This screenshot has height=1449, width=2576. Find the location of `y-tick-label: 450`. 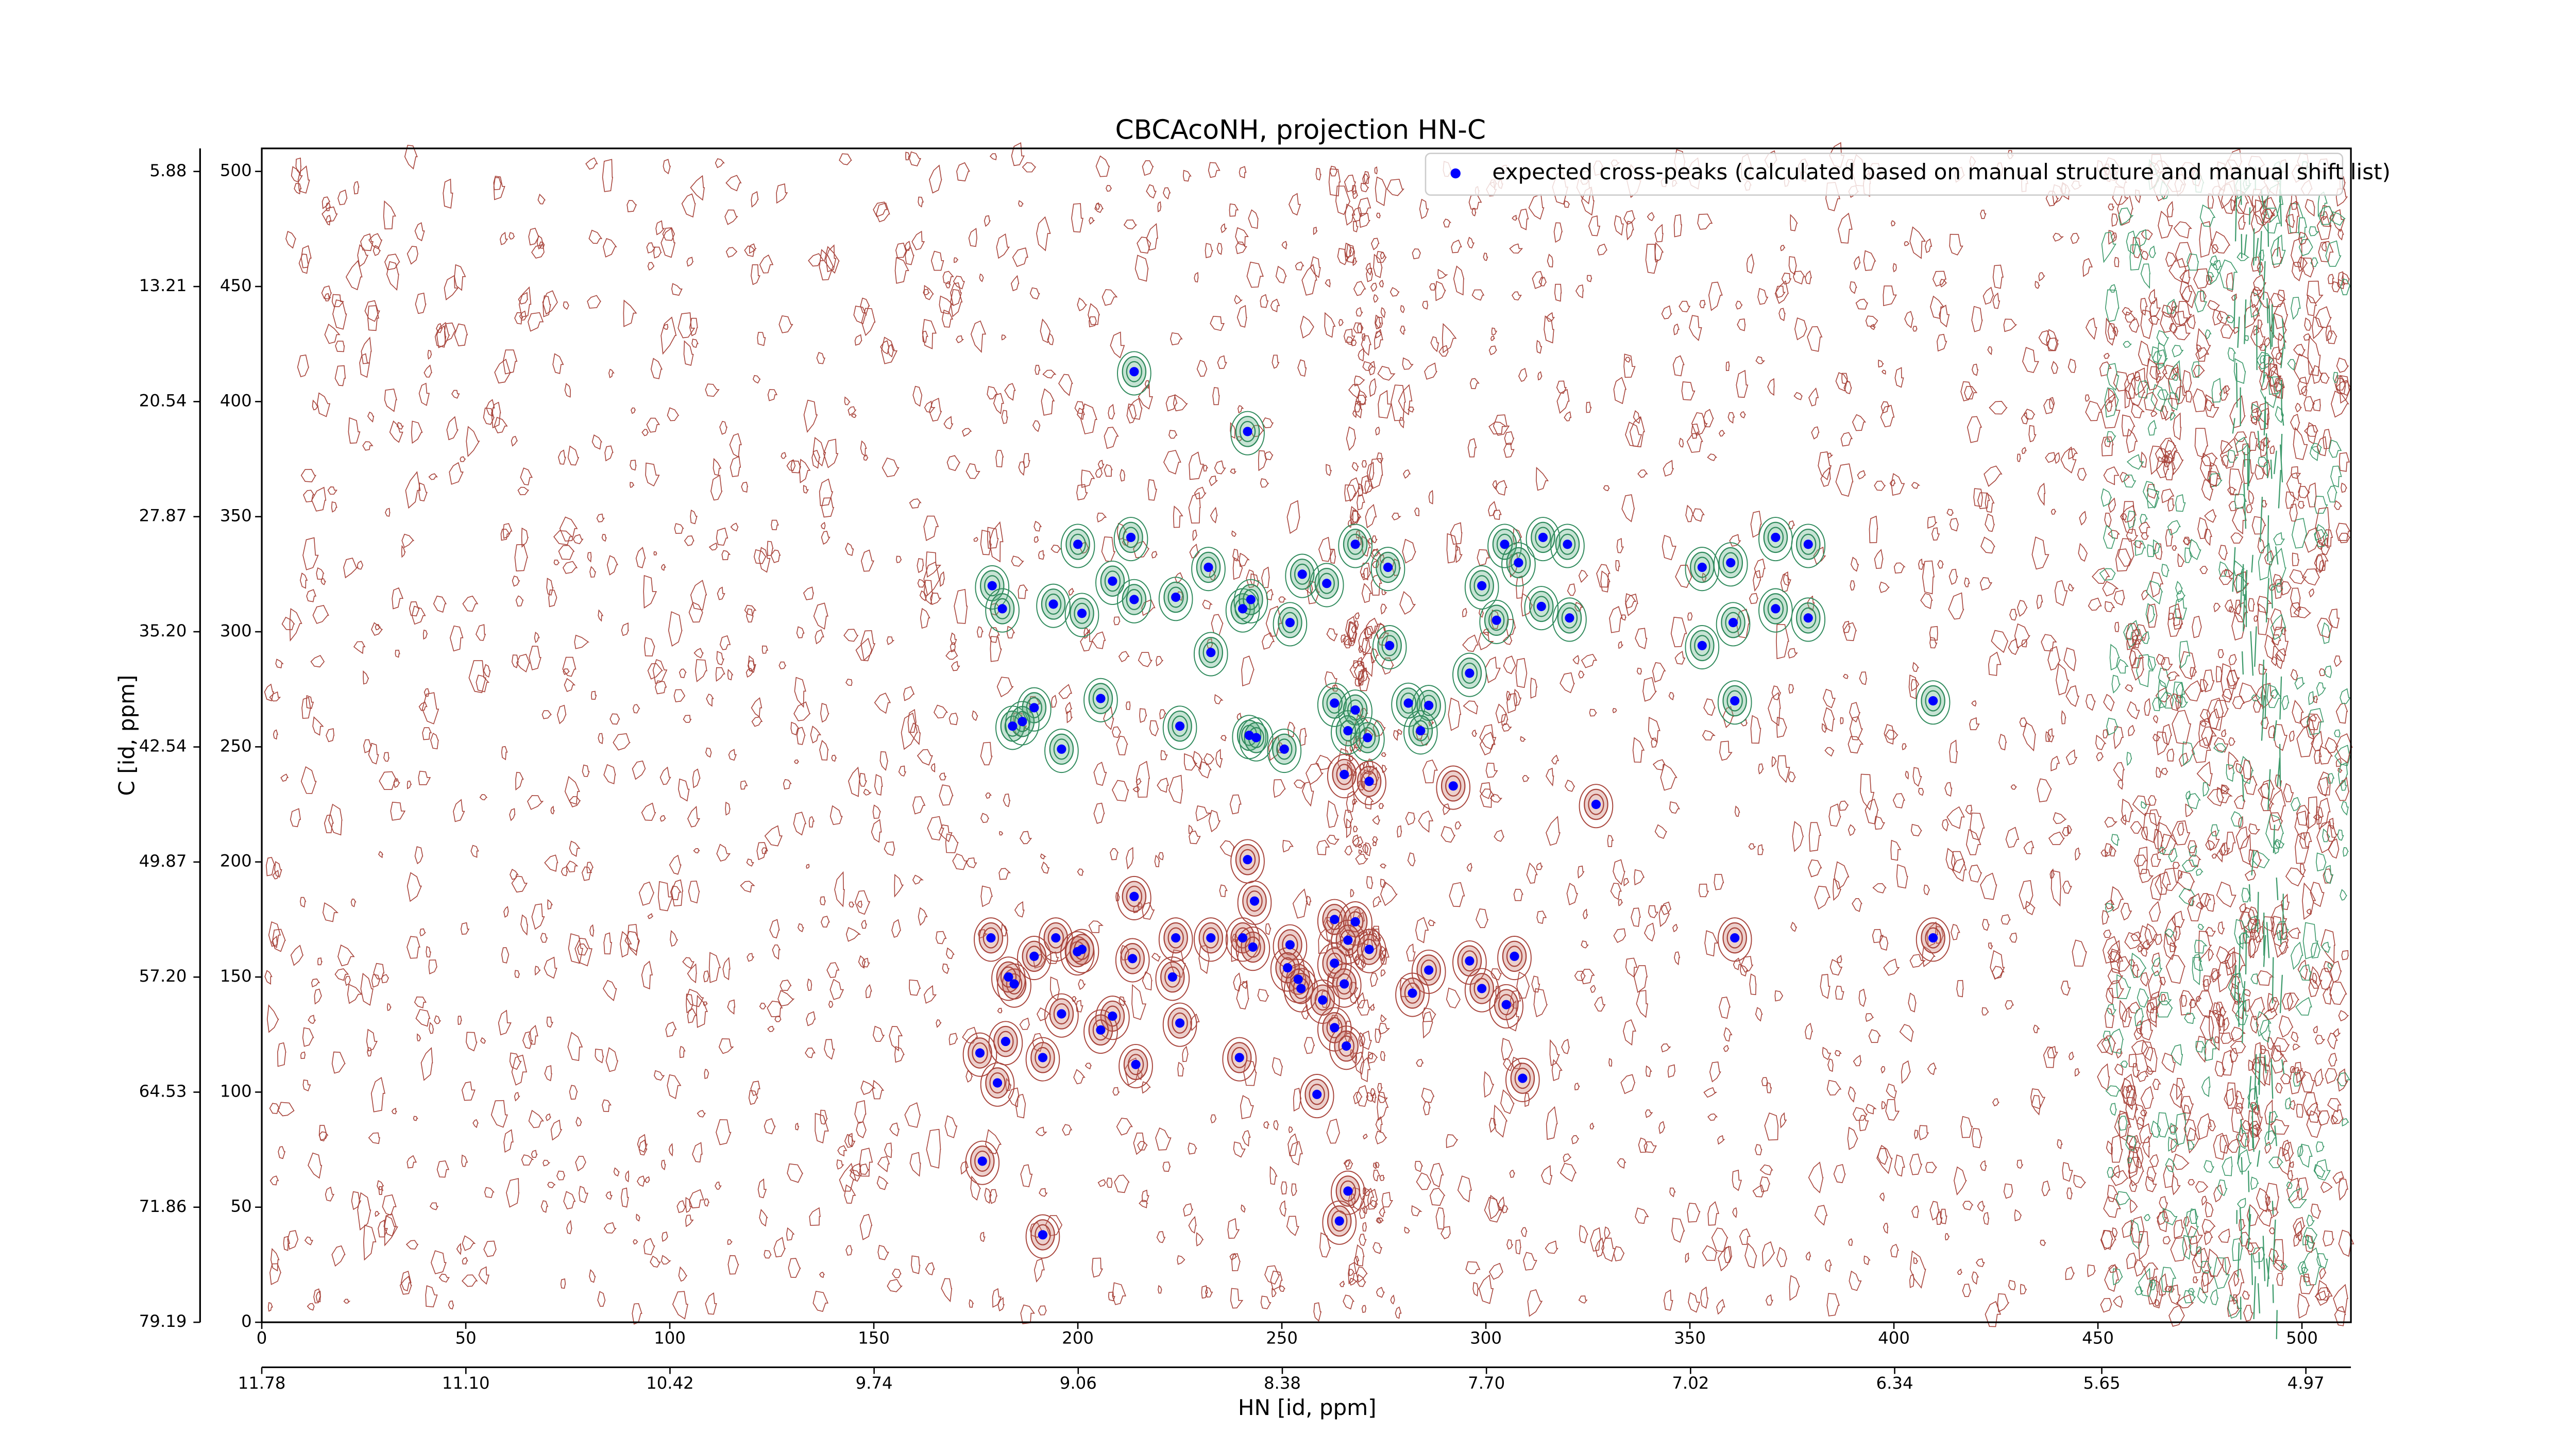

y-tick-label: 450 is located at coordinates (236, 285).